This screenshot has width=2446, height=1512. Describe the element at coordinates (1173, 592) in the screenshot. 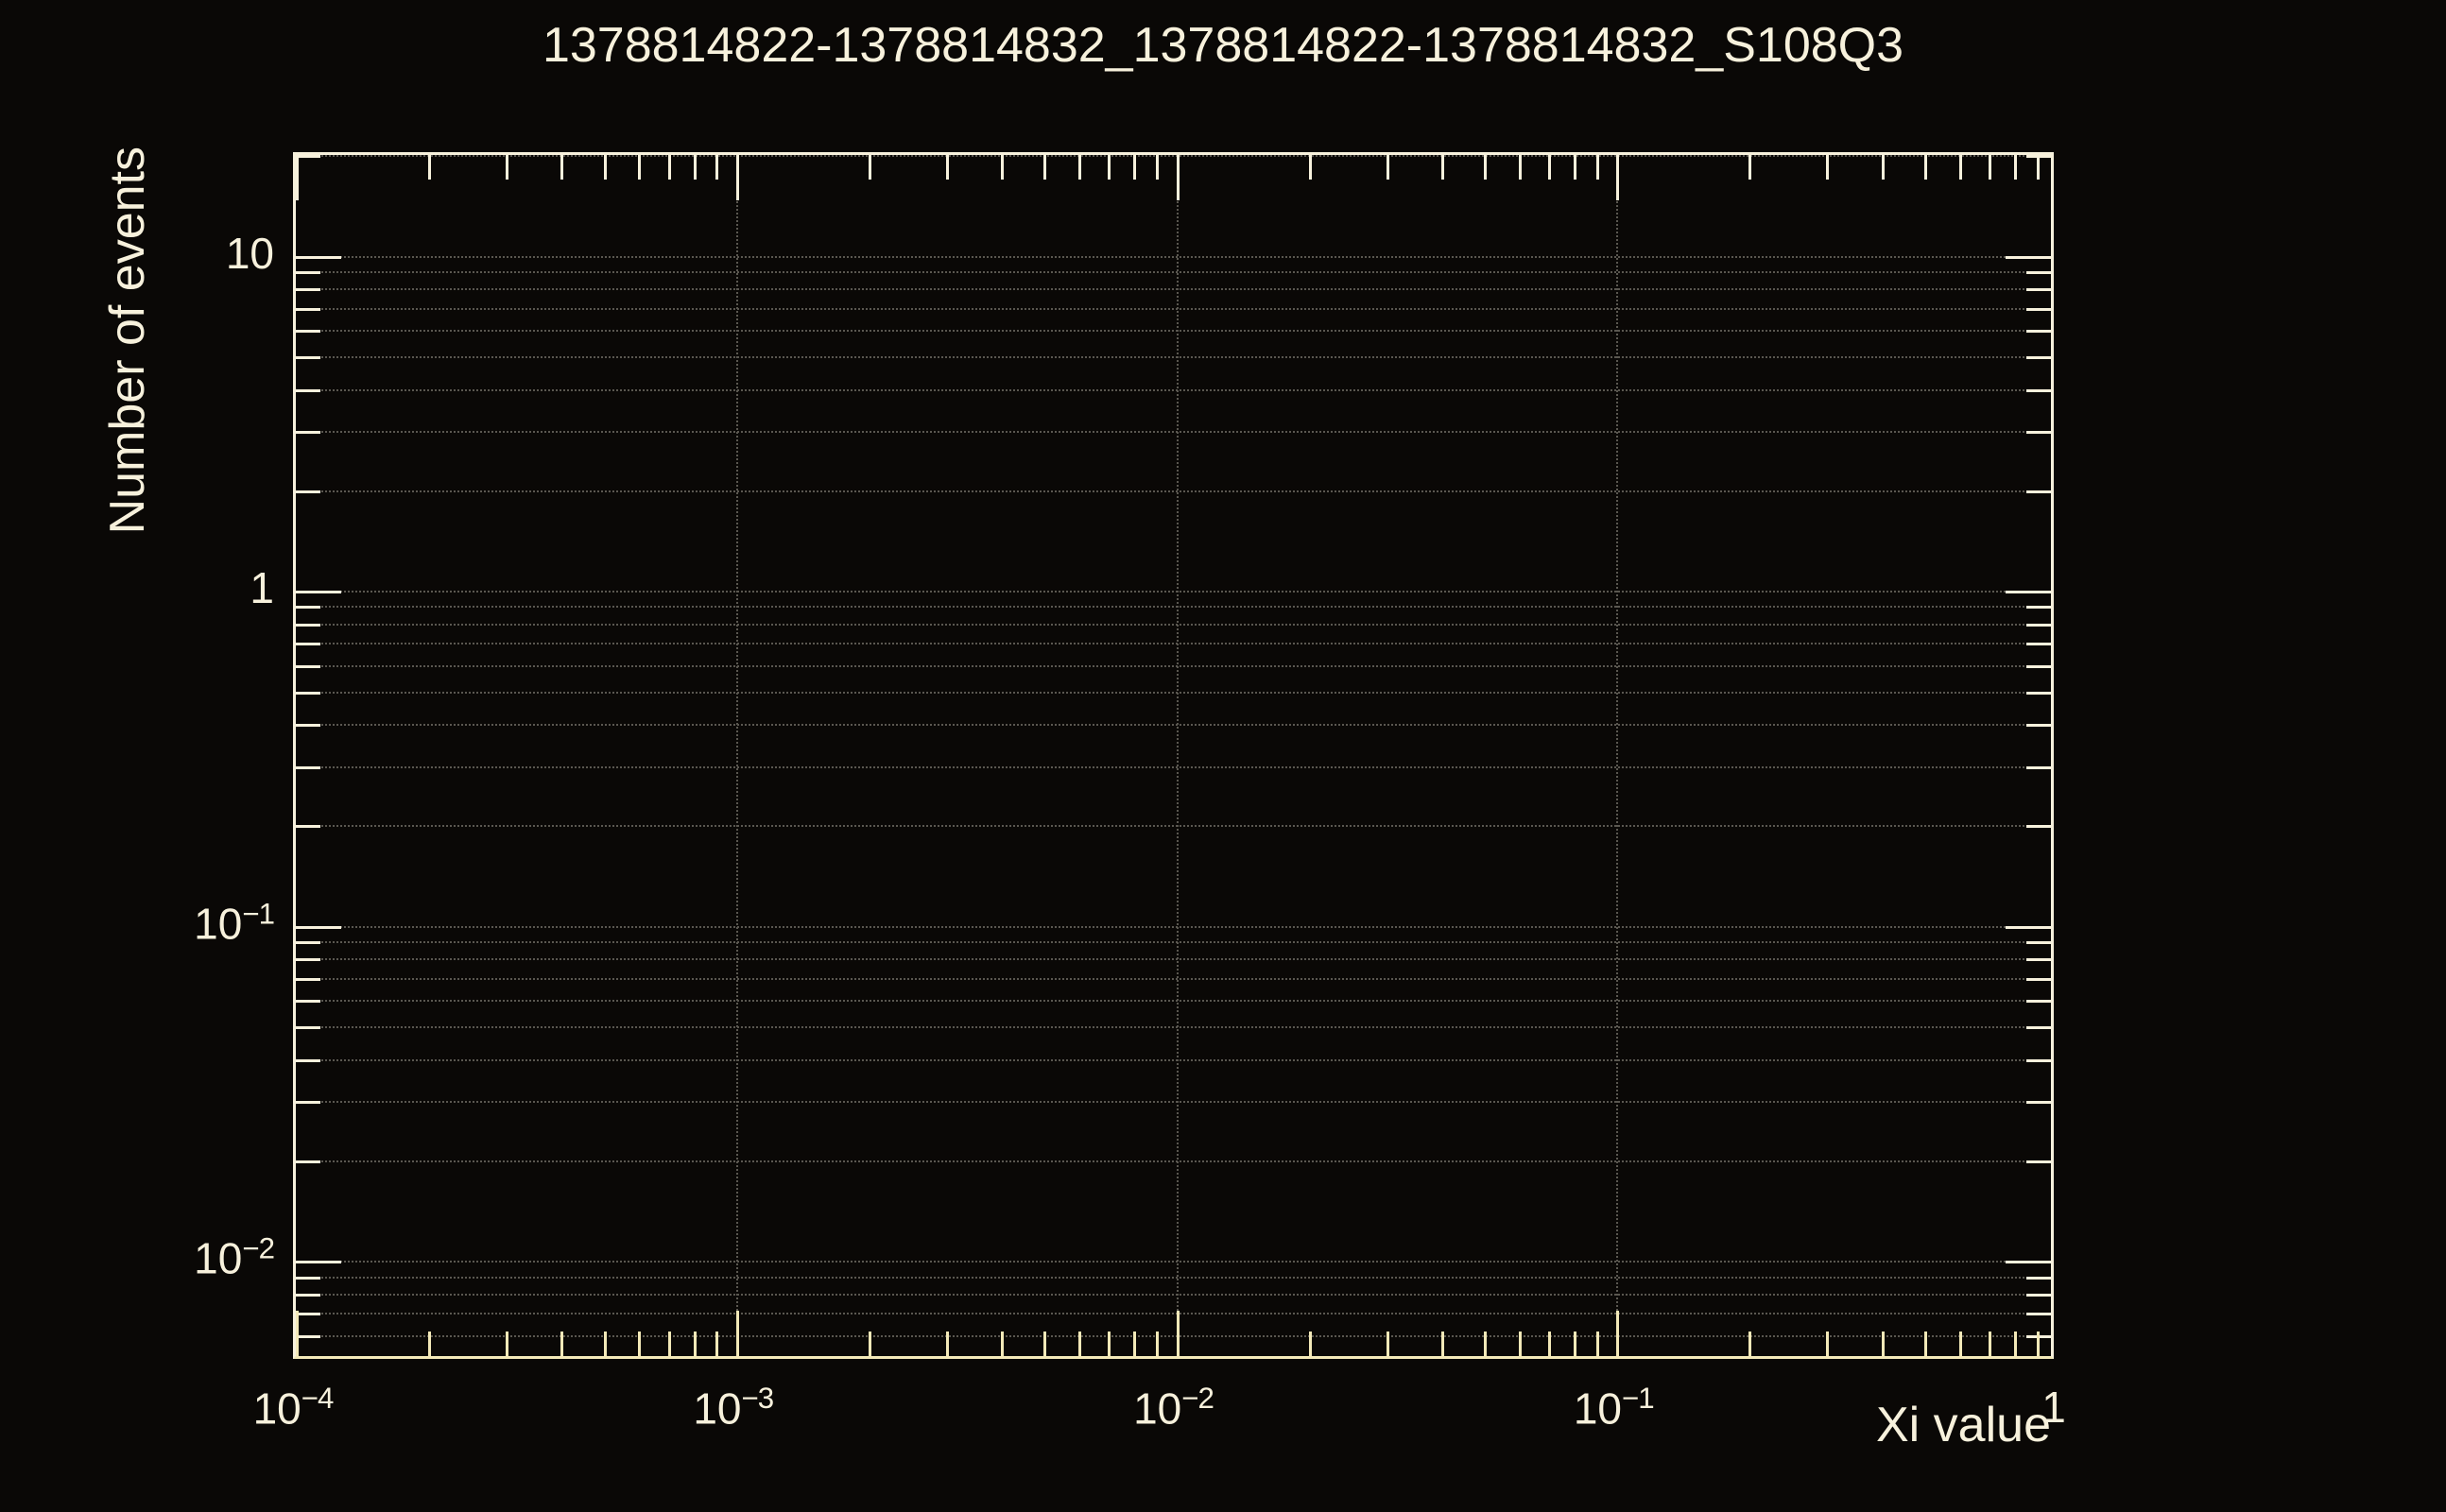

I see `grid-line-horizontal` at that location.